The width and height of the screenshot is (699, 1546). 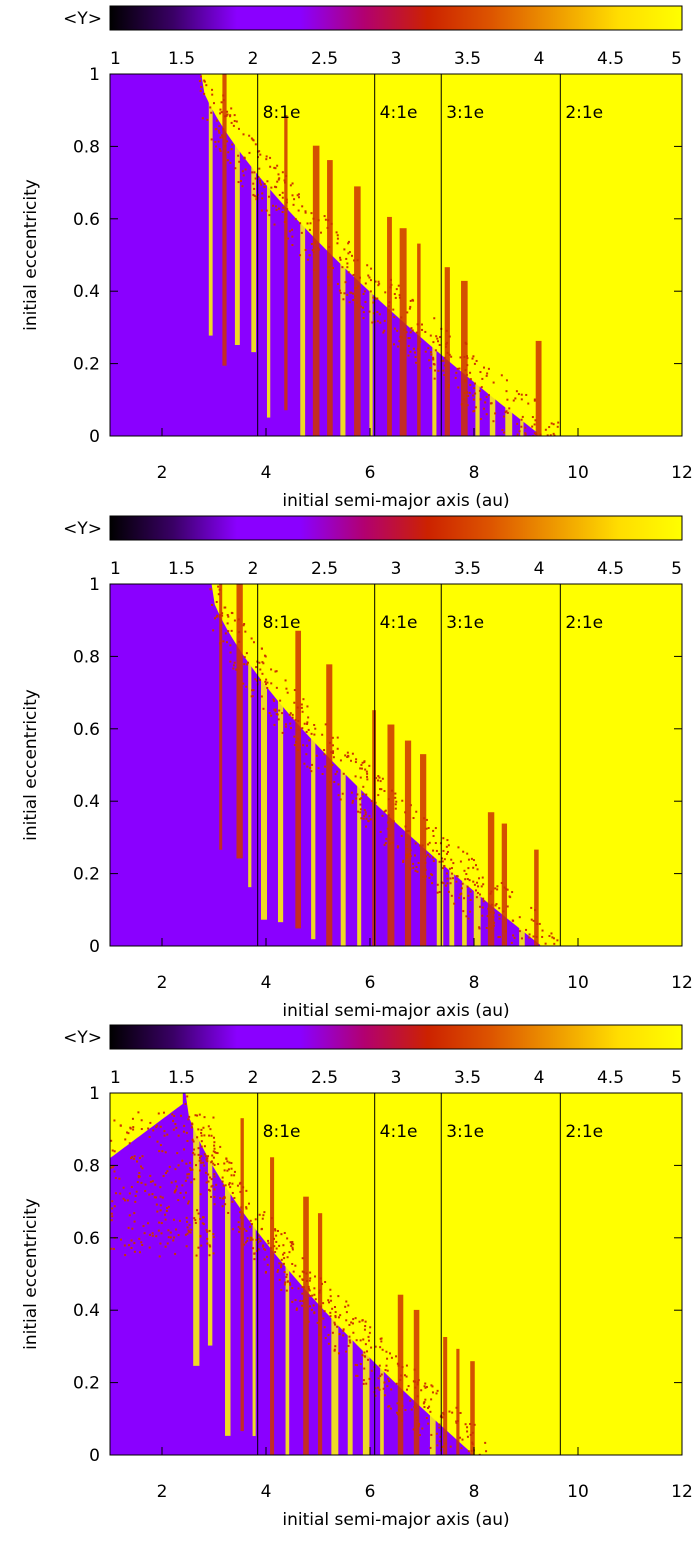 I want to click on resonance-label: 2:1e, so click(x=584, y=623).